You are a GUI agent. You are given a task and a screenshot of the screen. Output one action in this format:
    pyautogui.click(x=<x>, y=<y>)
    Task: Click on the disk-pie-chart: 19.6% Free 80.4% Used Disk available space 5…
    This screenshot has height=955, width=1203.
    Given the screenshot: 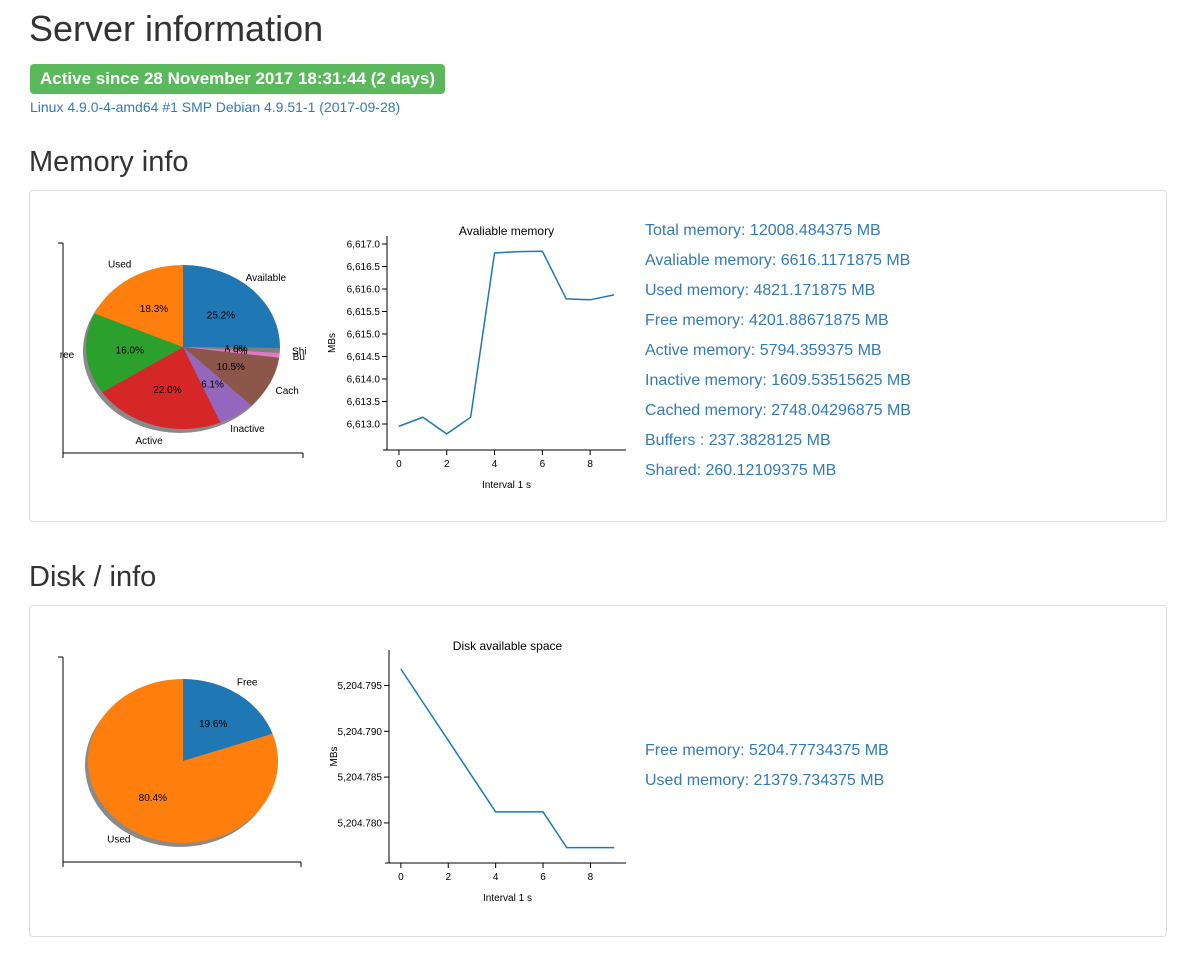 What is the action you would take?
    pyautogui.click(x=342, y=771)
    